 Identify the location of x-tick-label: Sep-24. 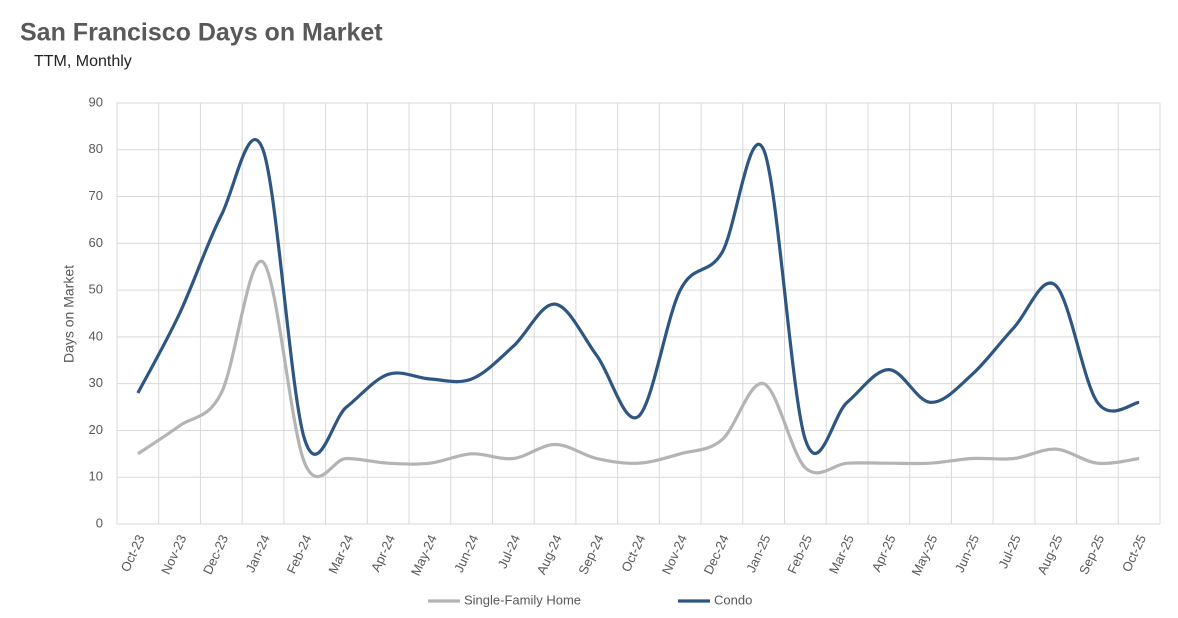
(590, 554).